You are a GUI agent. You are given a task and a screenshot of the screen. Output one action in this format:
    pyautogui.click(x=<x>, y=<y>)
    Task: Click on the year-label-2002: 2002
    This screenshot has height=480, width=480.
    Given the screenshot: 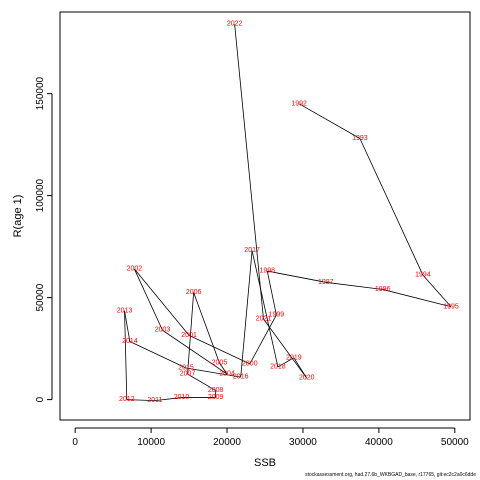 What is the action you would take?
    pyautogui.click(x=135, y=269)
    